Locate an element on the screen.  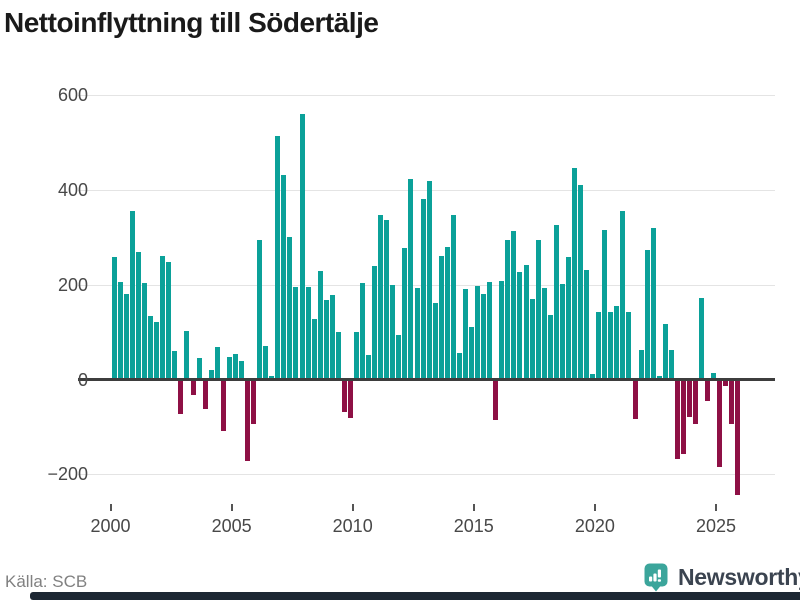
x-axis-tick-label: 2010 is located at coordinates (352, 526).